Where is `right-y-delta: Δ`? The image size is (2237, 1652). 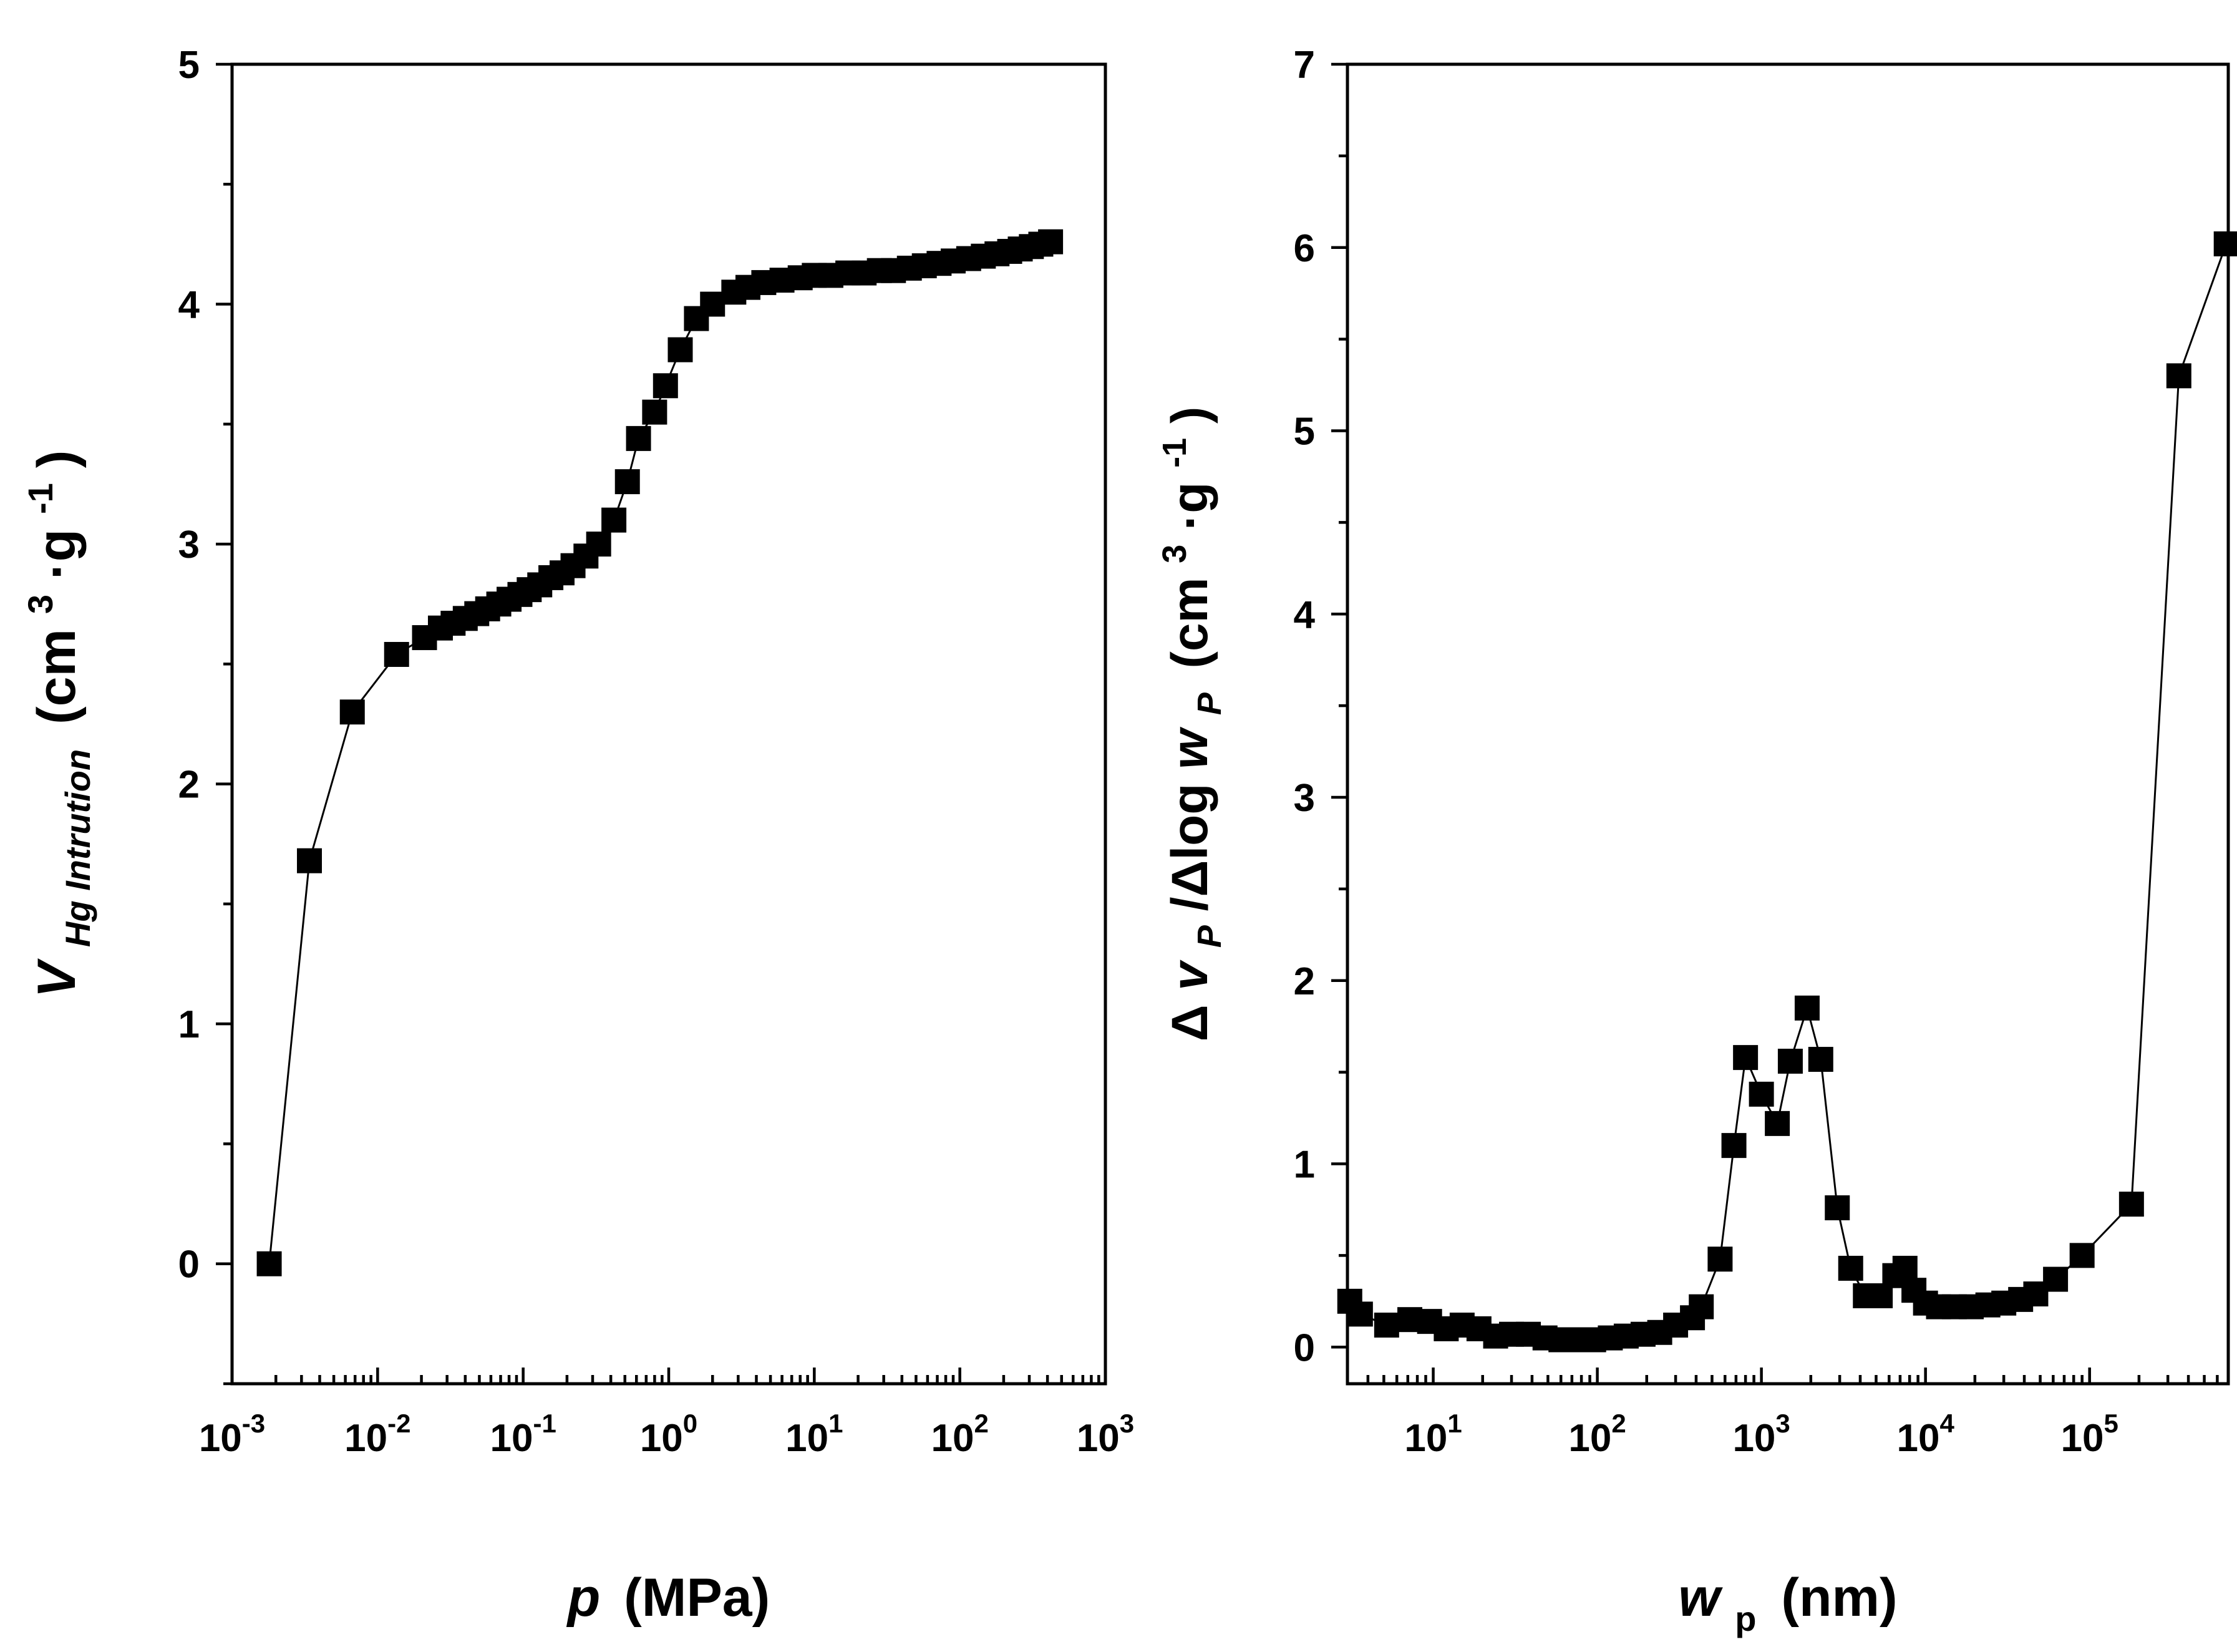 right-y-delta: Δ is located at coordinates (1190, 1022).